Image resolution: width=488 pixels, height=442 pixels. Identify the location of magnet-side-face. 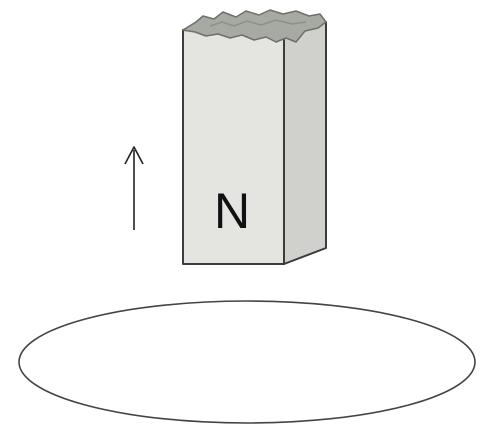
(305, 143).